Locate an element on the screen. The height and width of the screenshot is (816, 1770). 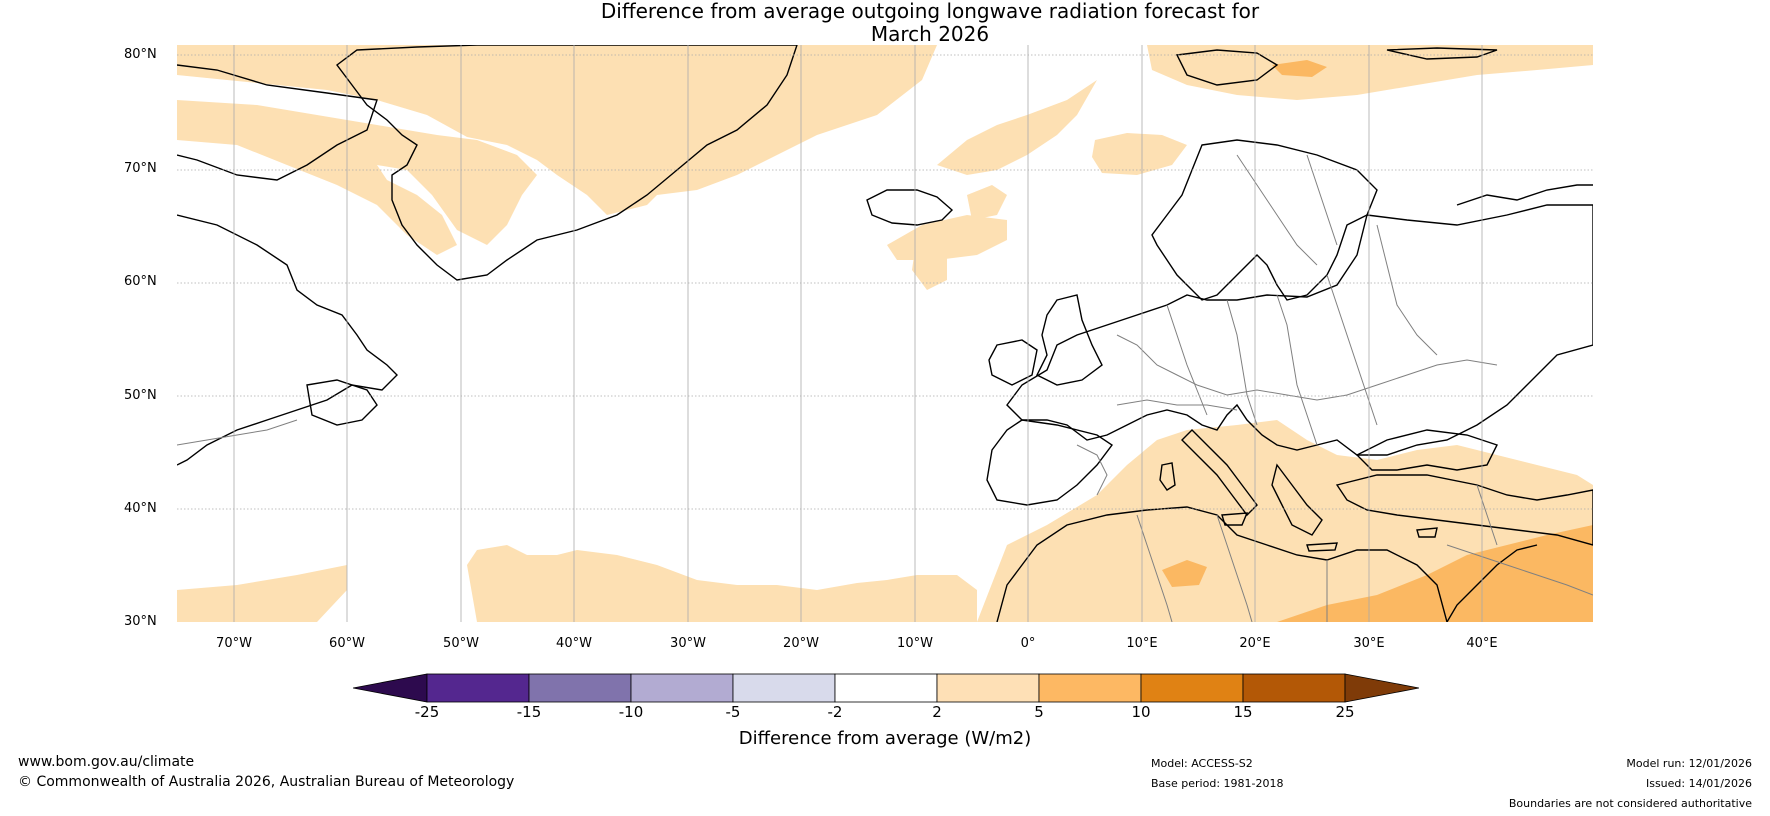
lon-label-50w: 50°W is located at coordinates (461, 643).